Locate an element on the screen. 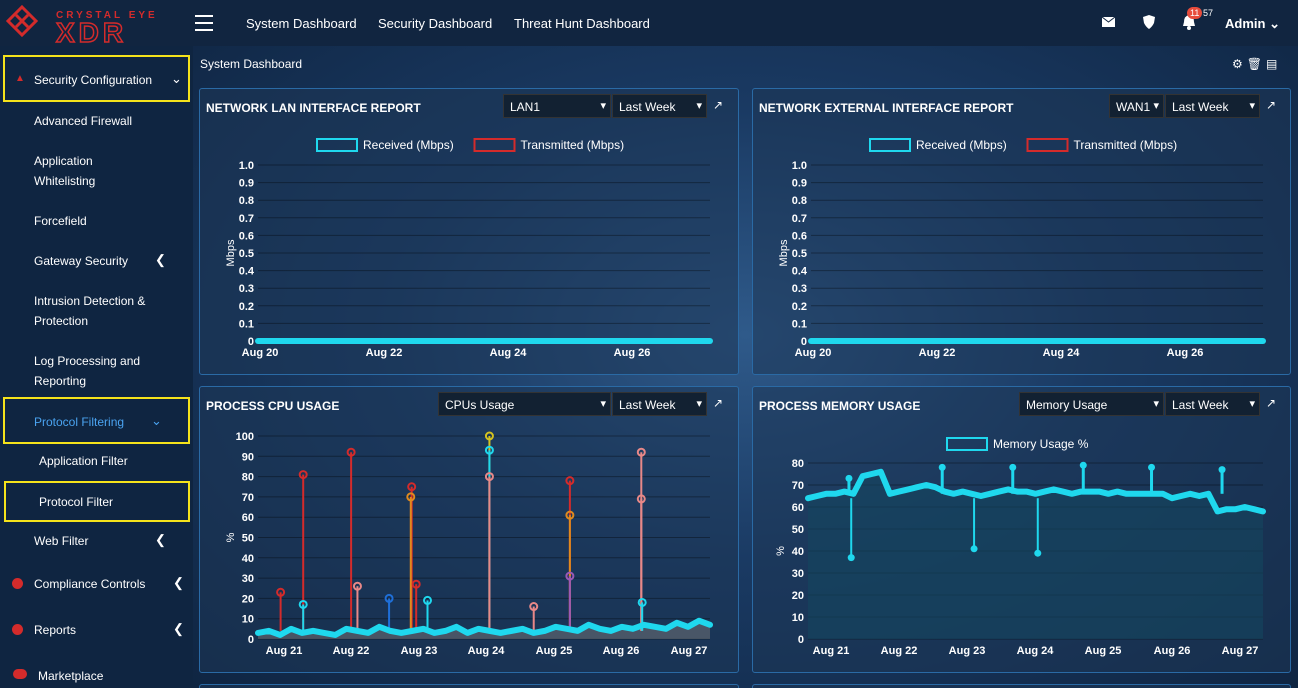 The width and height of the screenshot is (1298, 688). sidebar-item-protocol-filtering: Protocol Filtering ⌄ is located at coordinates (96, 420).